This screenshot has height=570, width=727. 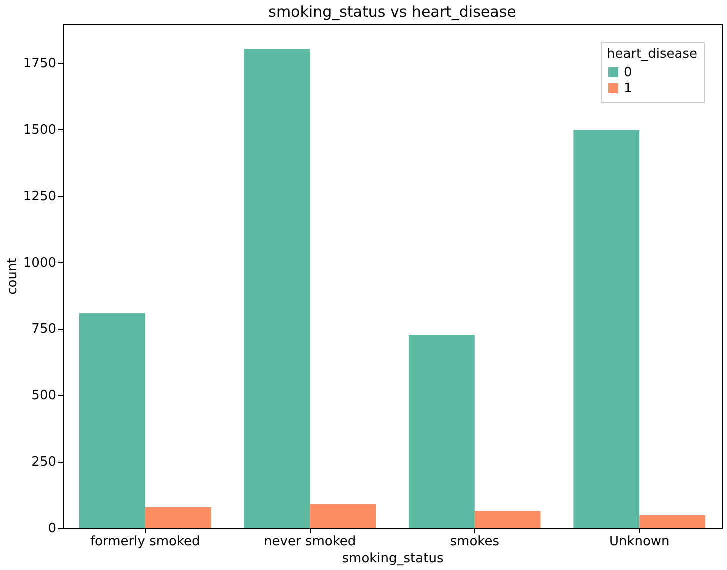 I want to click on legend-label: 0, so click(x=628, y=73).